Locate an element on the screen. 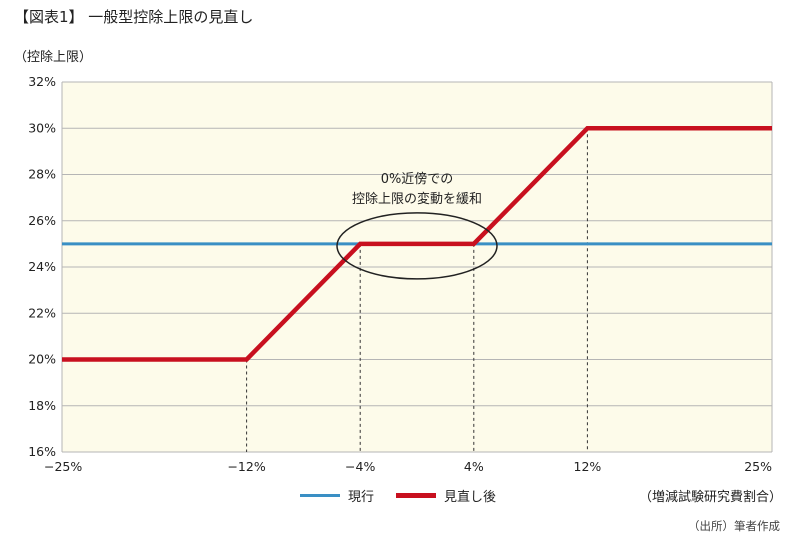 This screenshot has height=542, width=800. annotation-ellipse is located at coordinates (417, 246).